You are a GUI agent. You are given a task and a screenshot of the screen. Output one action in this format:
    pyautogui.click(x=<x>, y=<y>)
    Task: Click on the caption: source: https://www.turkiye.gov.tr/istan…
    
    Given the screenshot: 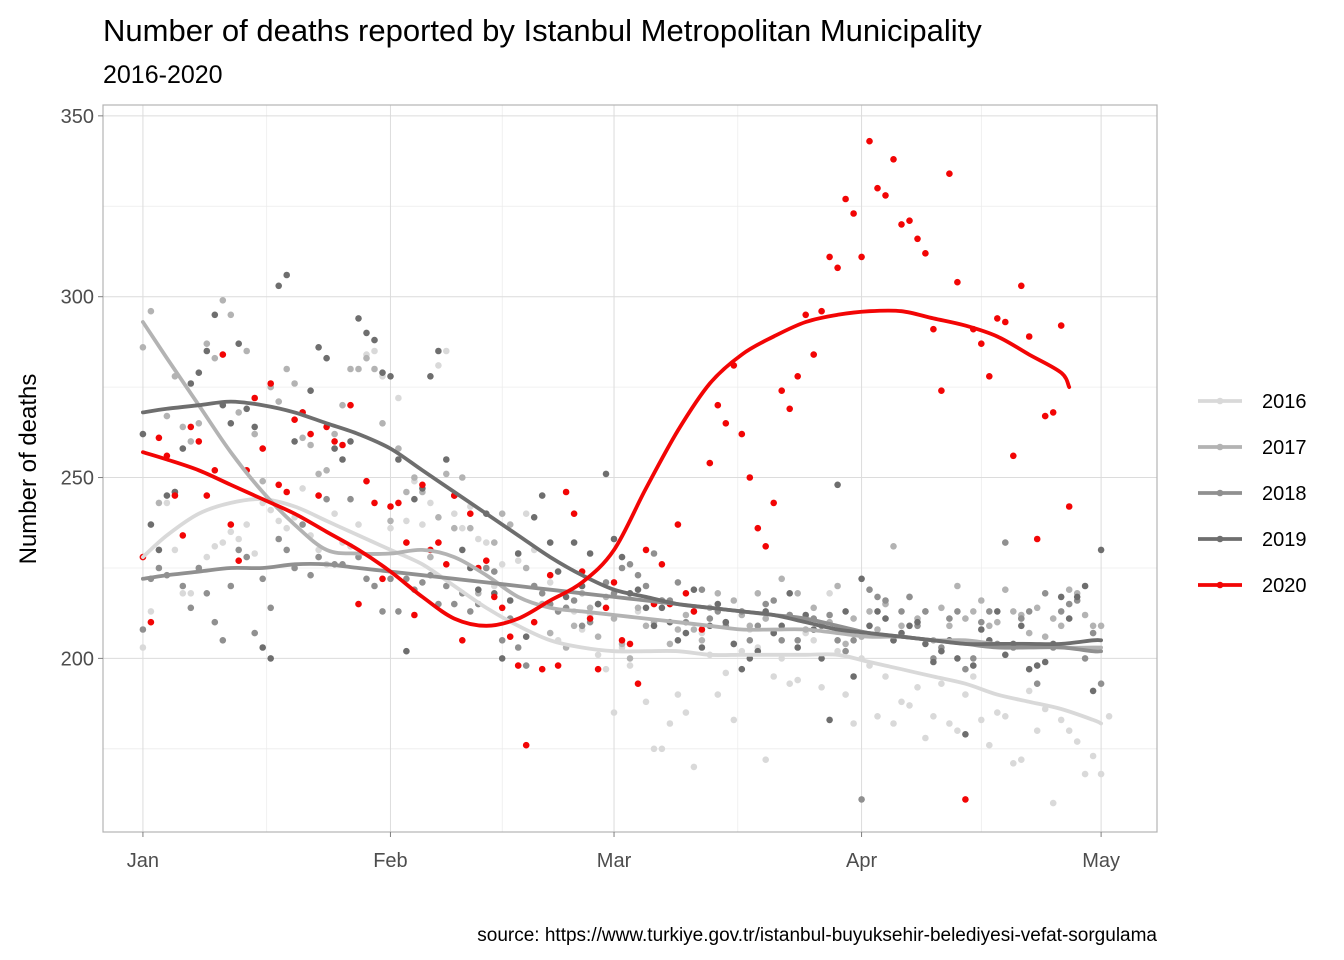 What is the action you would take?
    pyautogui.click(x=817, y=935)
    